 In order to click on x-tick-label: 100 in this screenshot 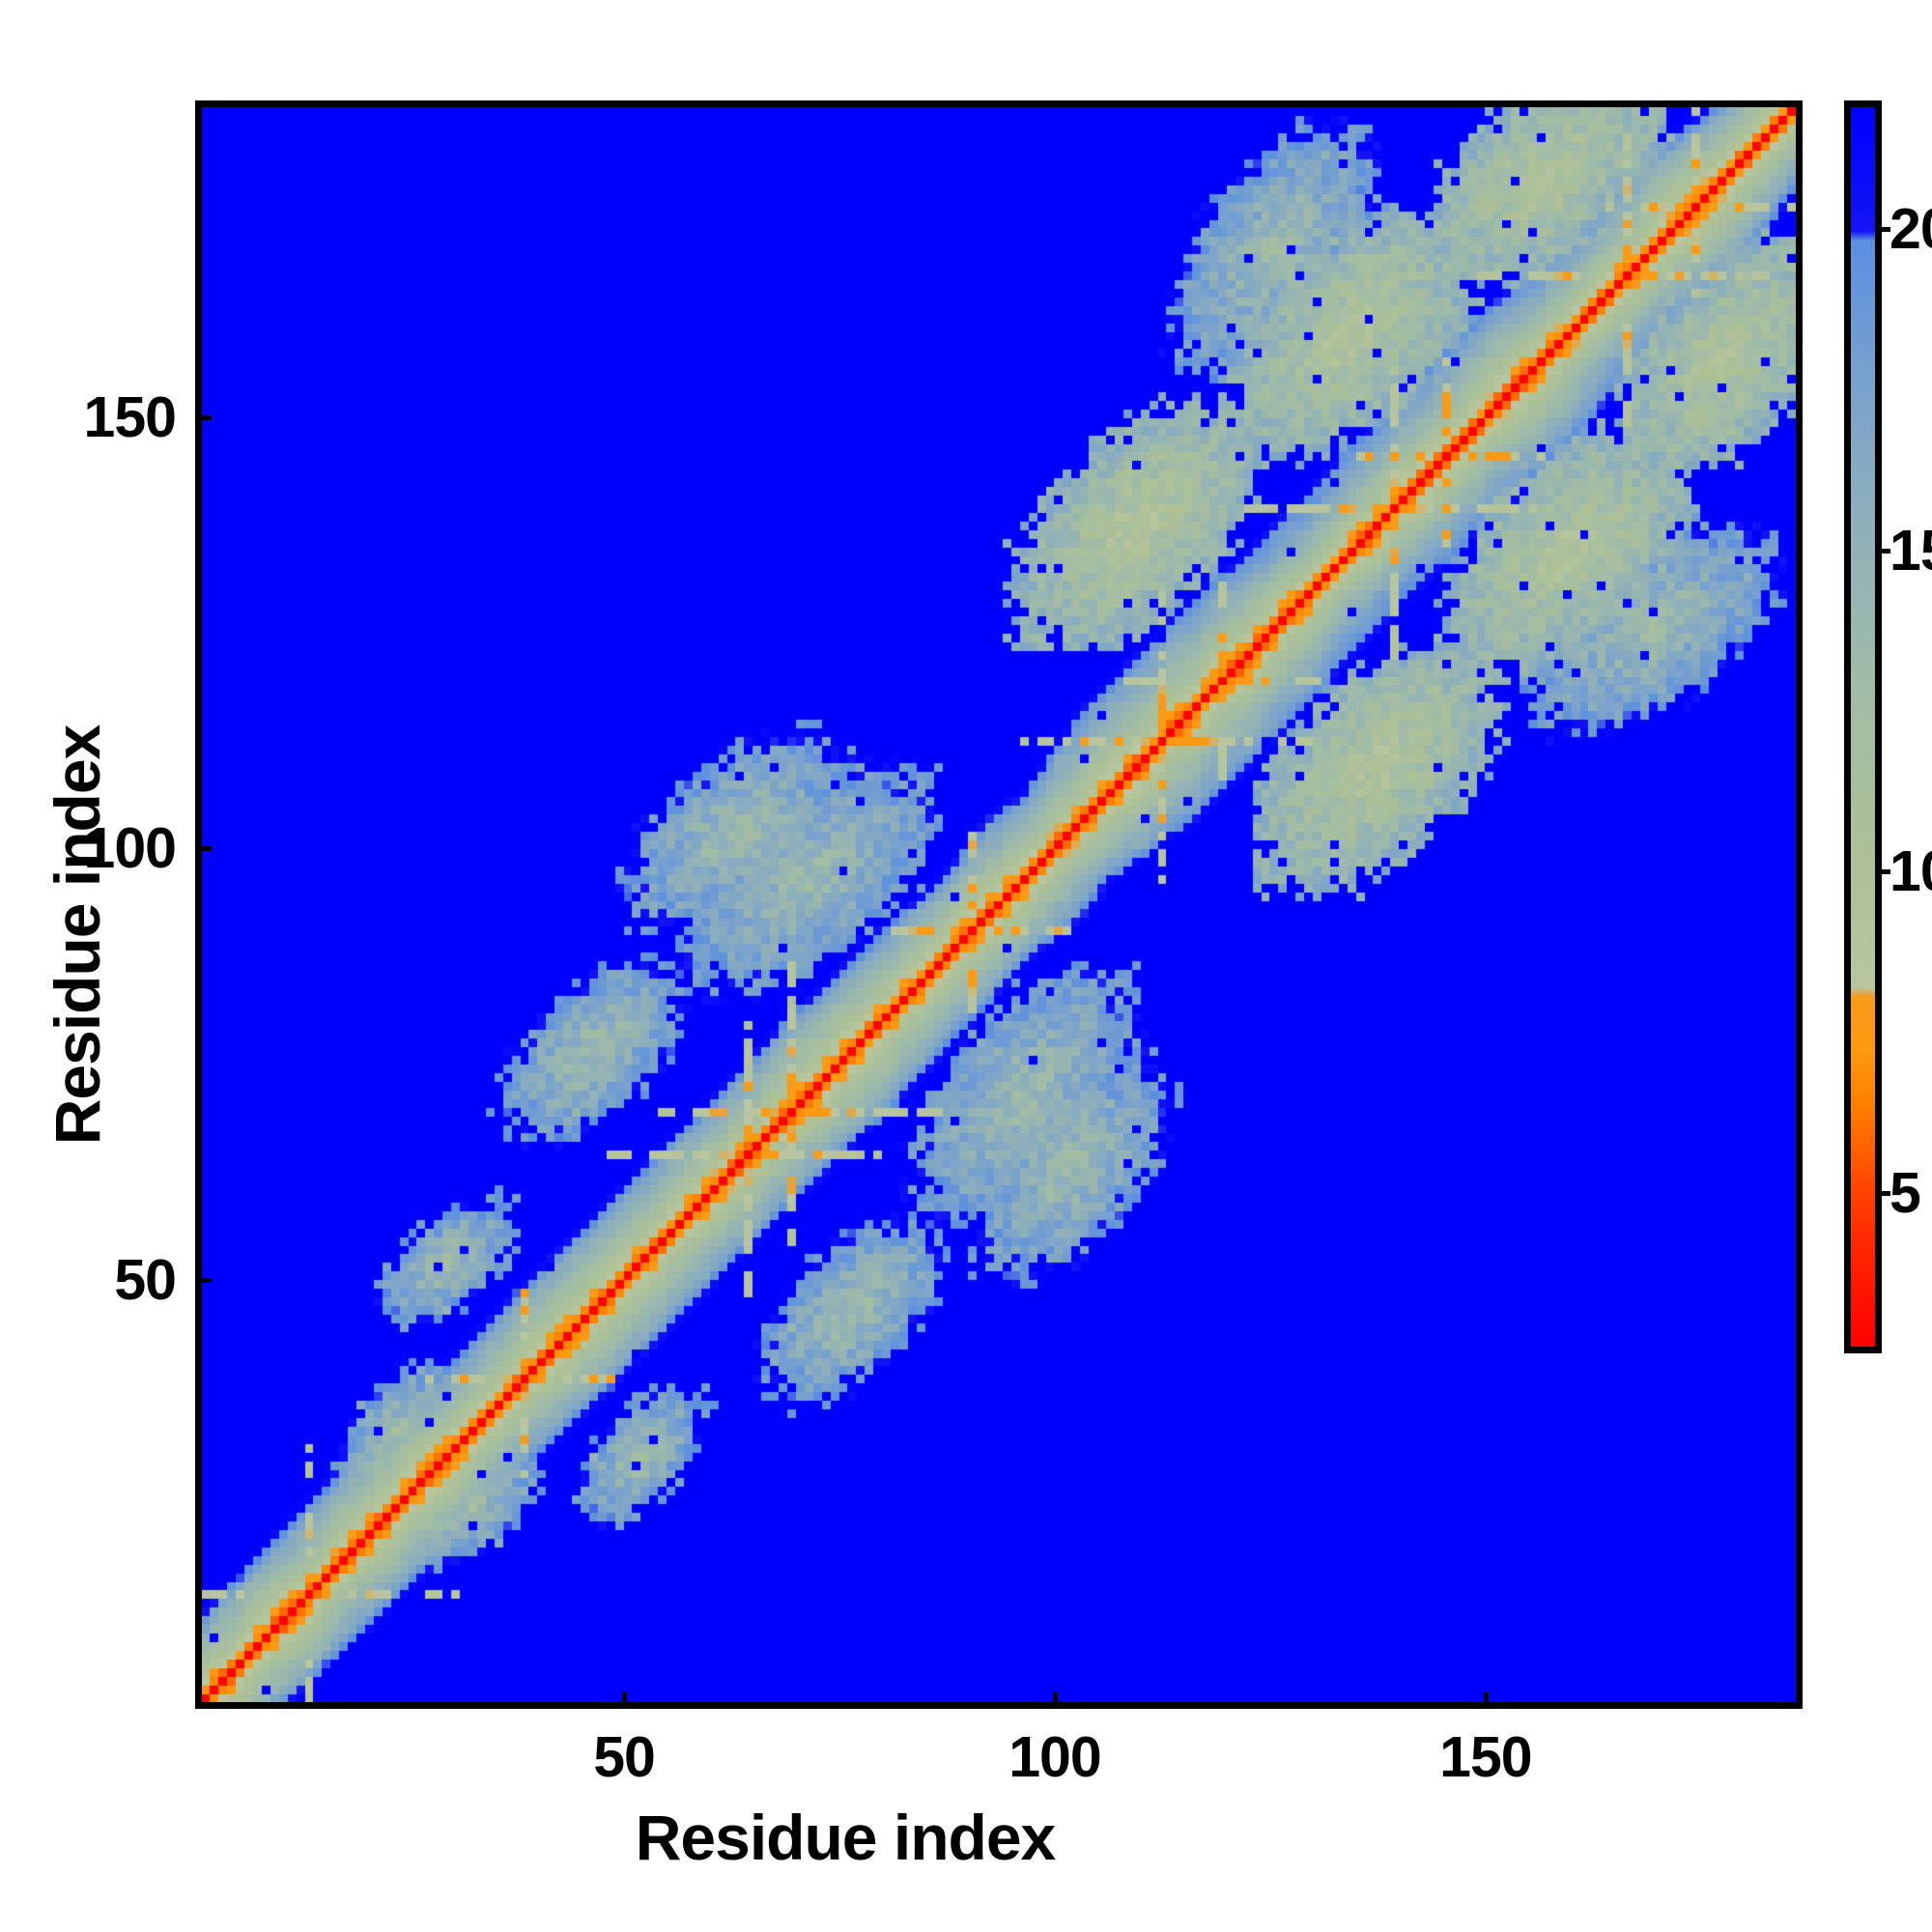, I will do `click(1055, 1757)`.